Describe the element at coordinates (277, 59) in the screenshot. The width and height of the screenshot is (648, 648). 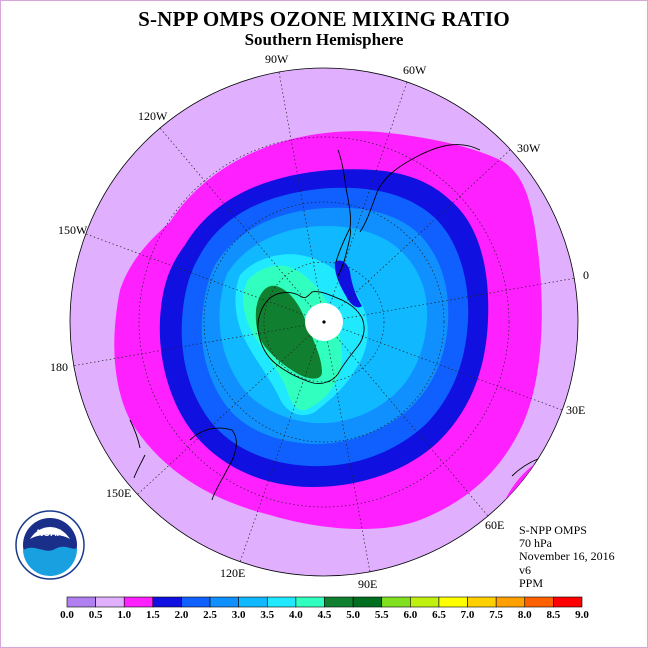
I see `lon-label-90w: 90W` at that location.